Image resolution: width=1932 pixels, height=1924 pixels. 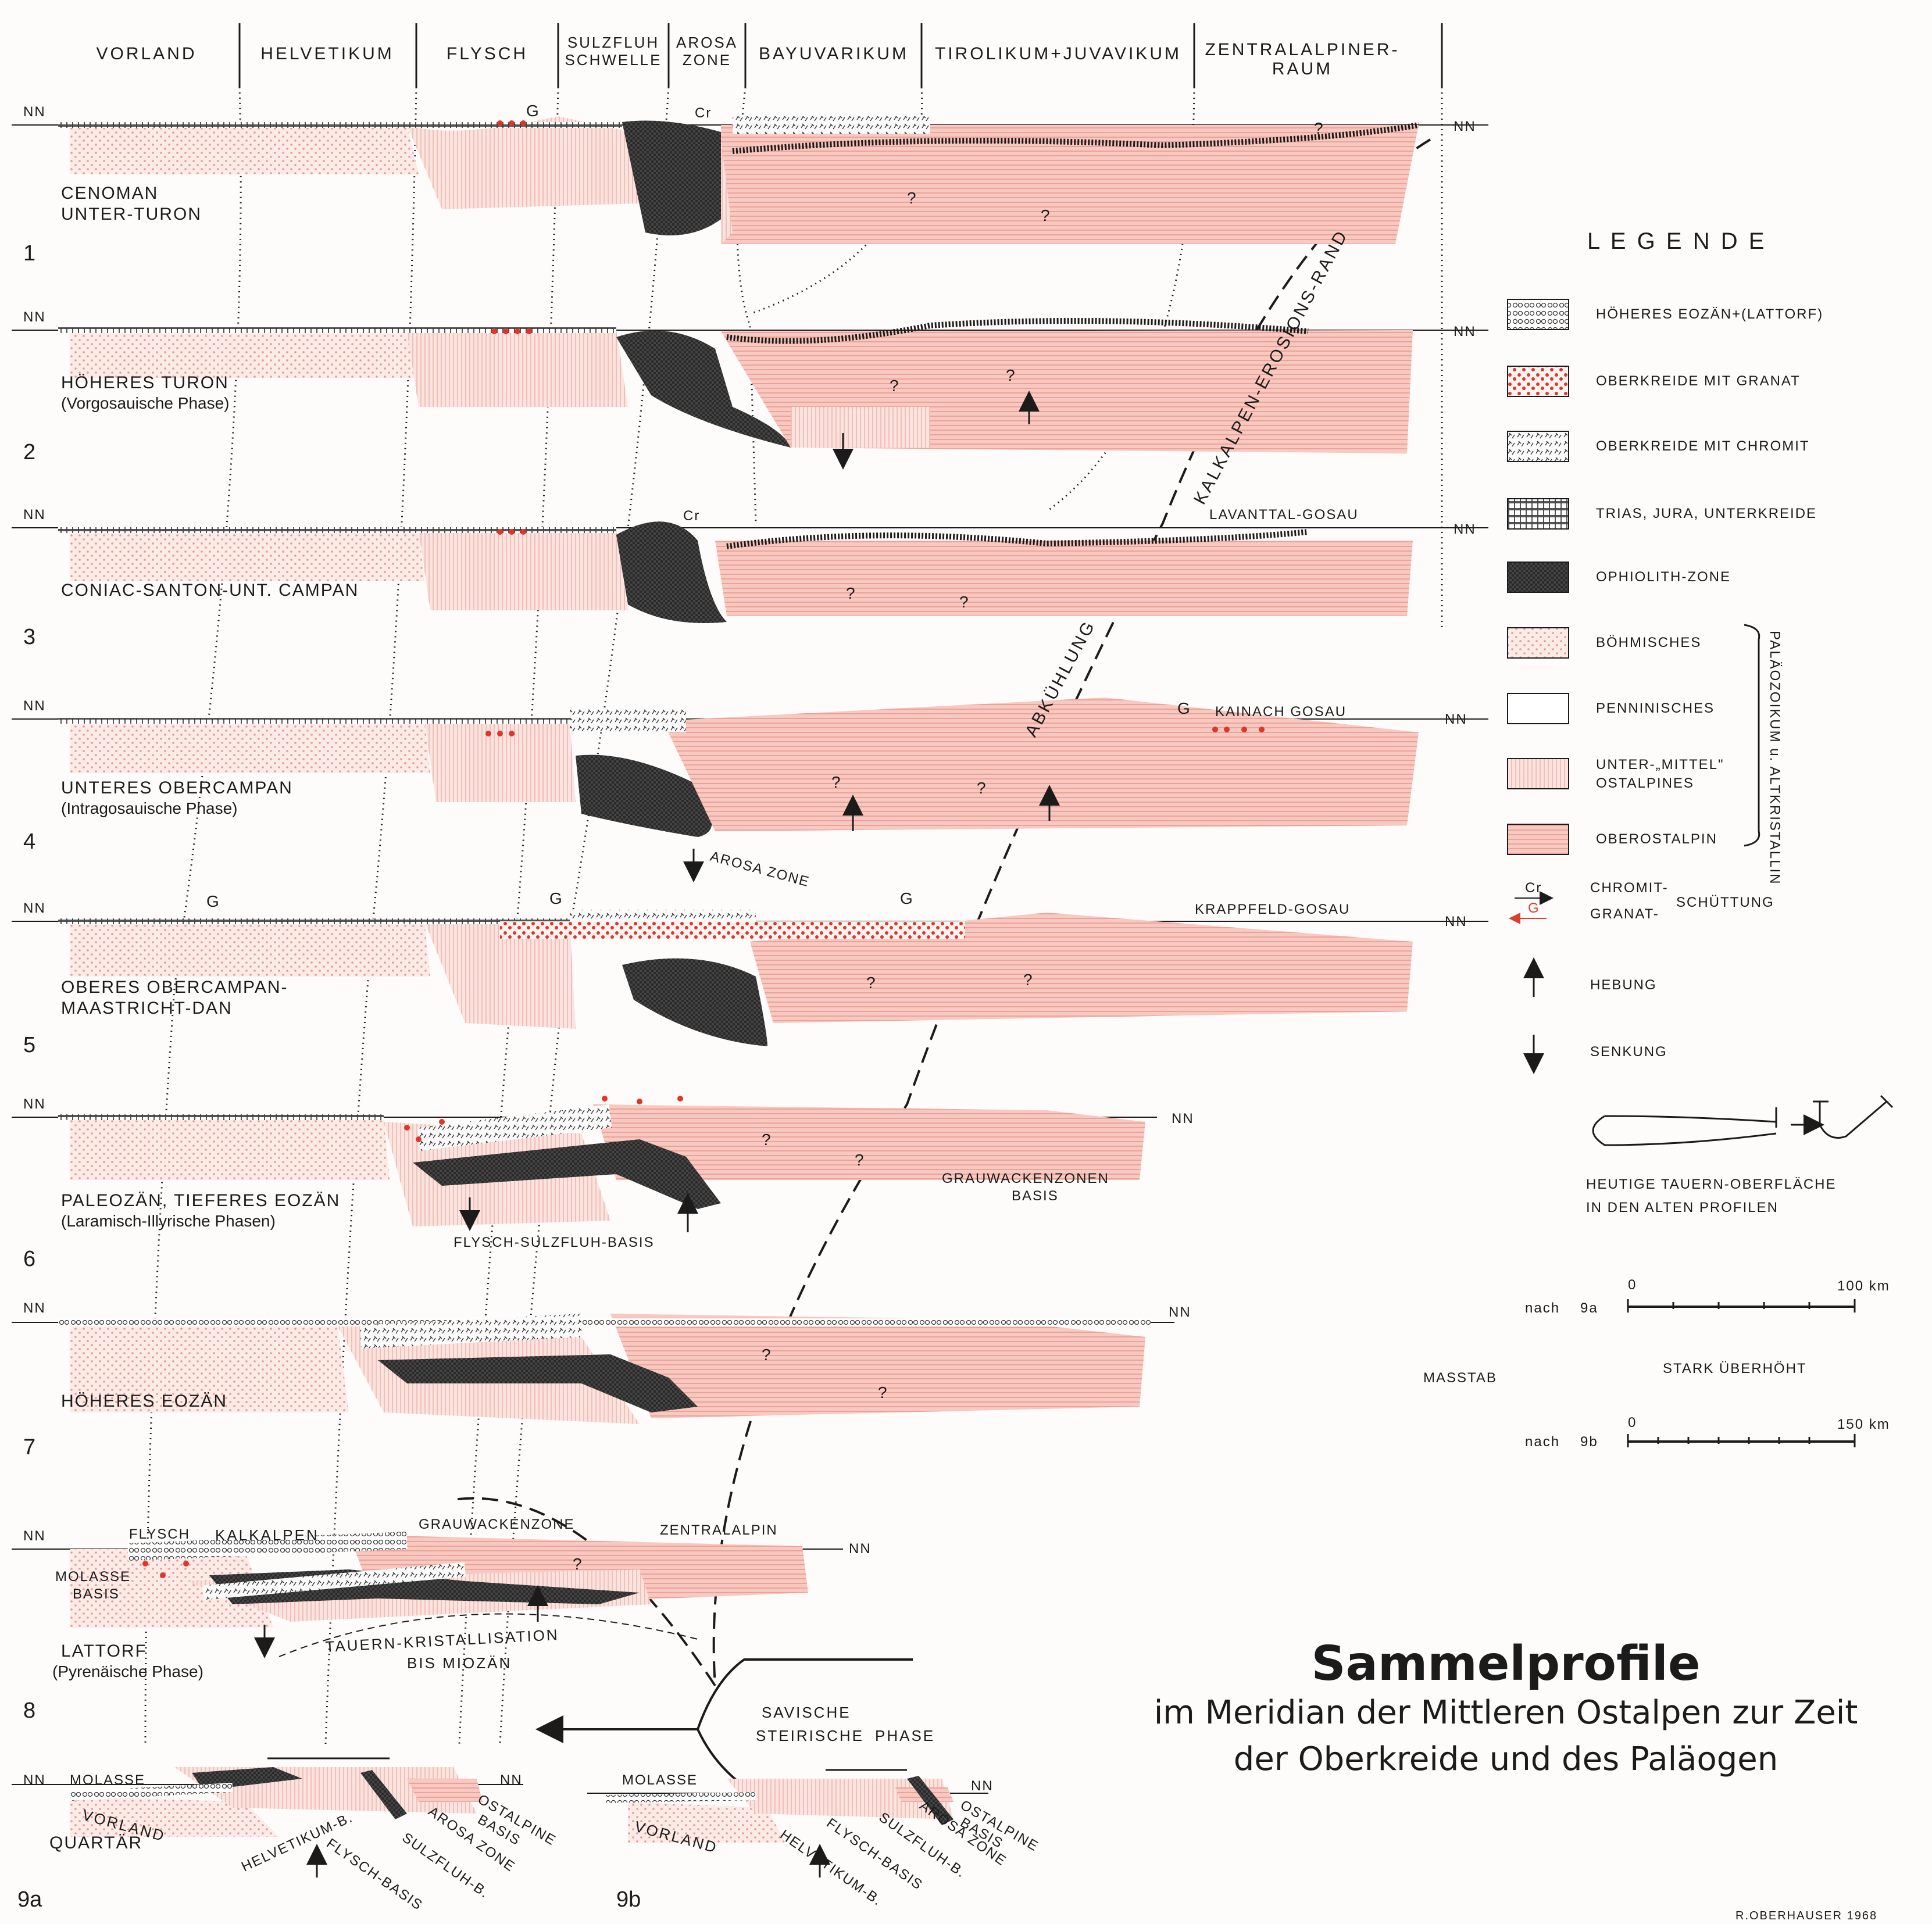 I want to click on zone-dividers, so click(x=840, y=55).